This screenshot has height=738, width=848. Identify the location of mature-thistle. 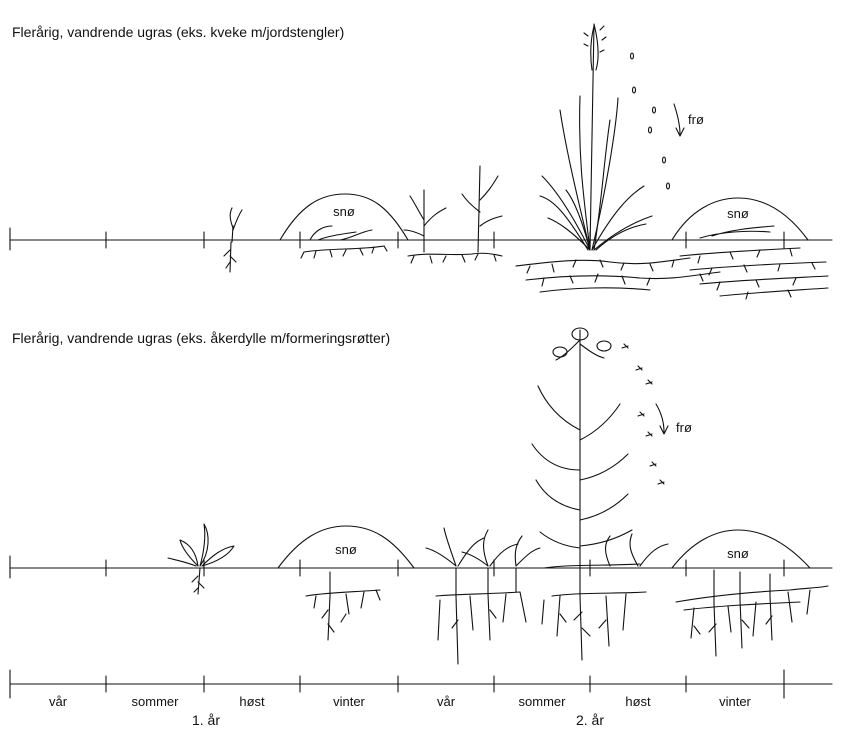
(600, 494).